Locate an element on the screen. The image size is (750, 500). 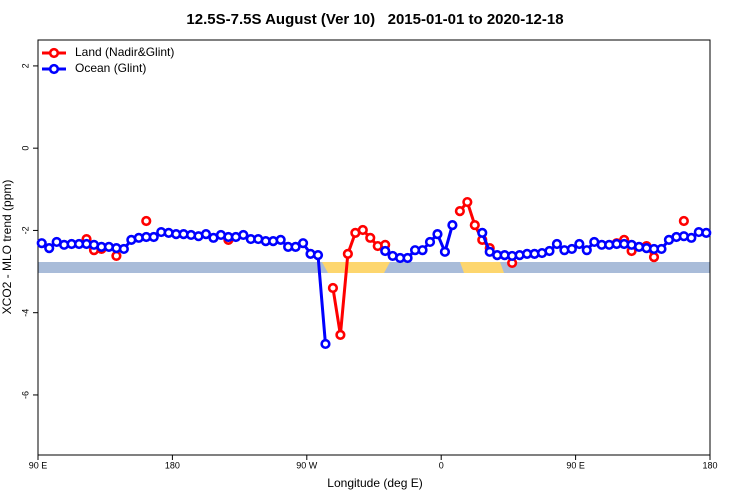
y-tick-label: -6 is located at coordinates (25, 395).